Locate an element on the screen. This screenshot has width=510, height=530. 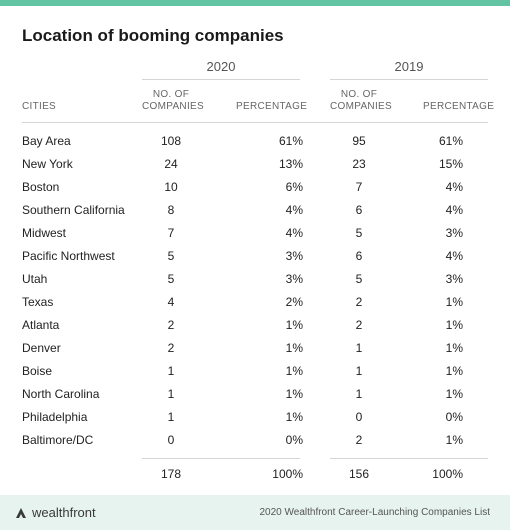
logo-text: wealthfront is located at coordinates (64, 512).